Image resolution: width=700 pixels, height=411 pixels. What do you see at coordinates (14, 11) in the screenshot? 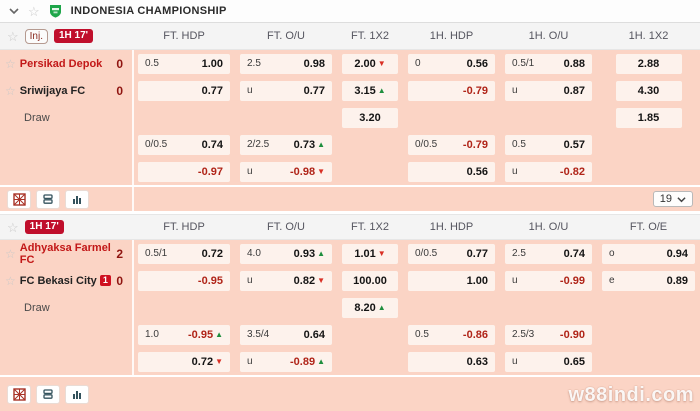
I see `collapse-chevron-icon` at bounding box center [14, 11].